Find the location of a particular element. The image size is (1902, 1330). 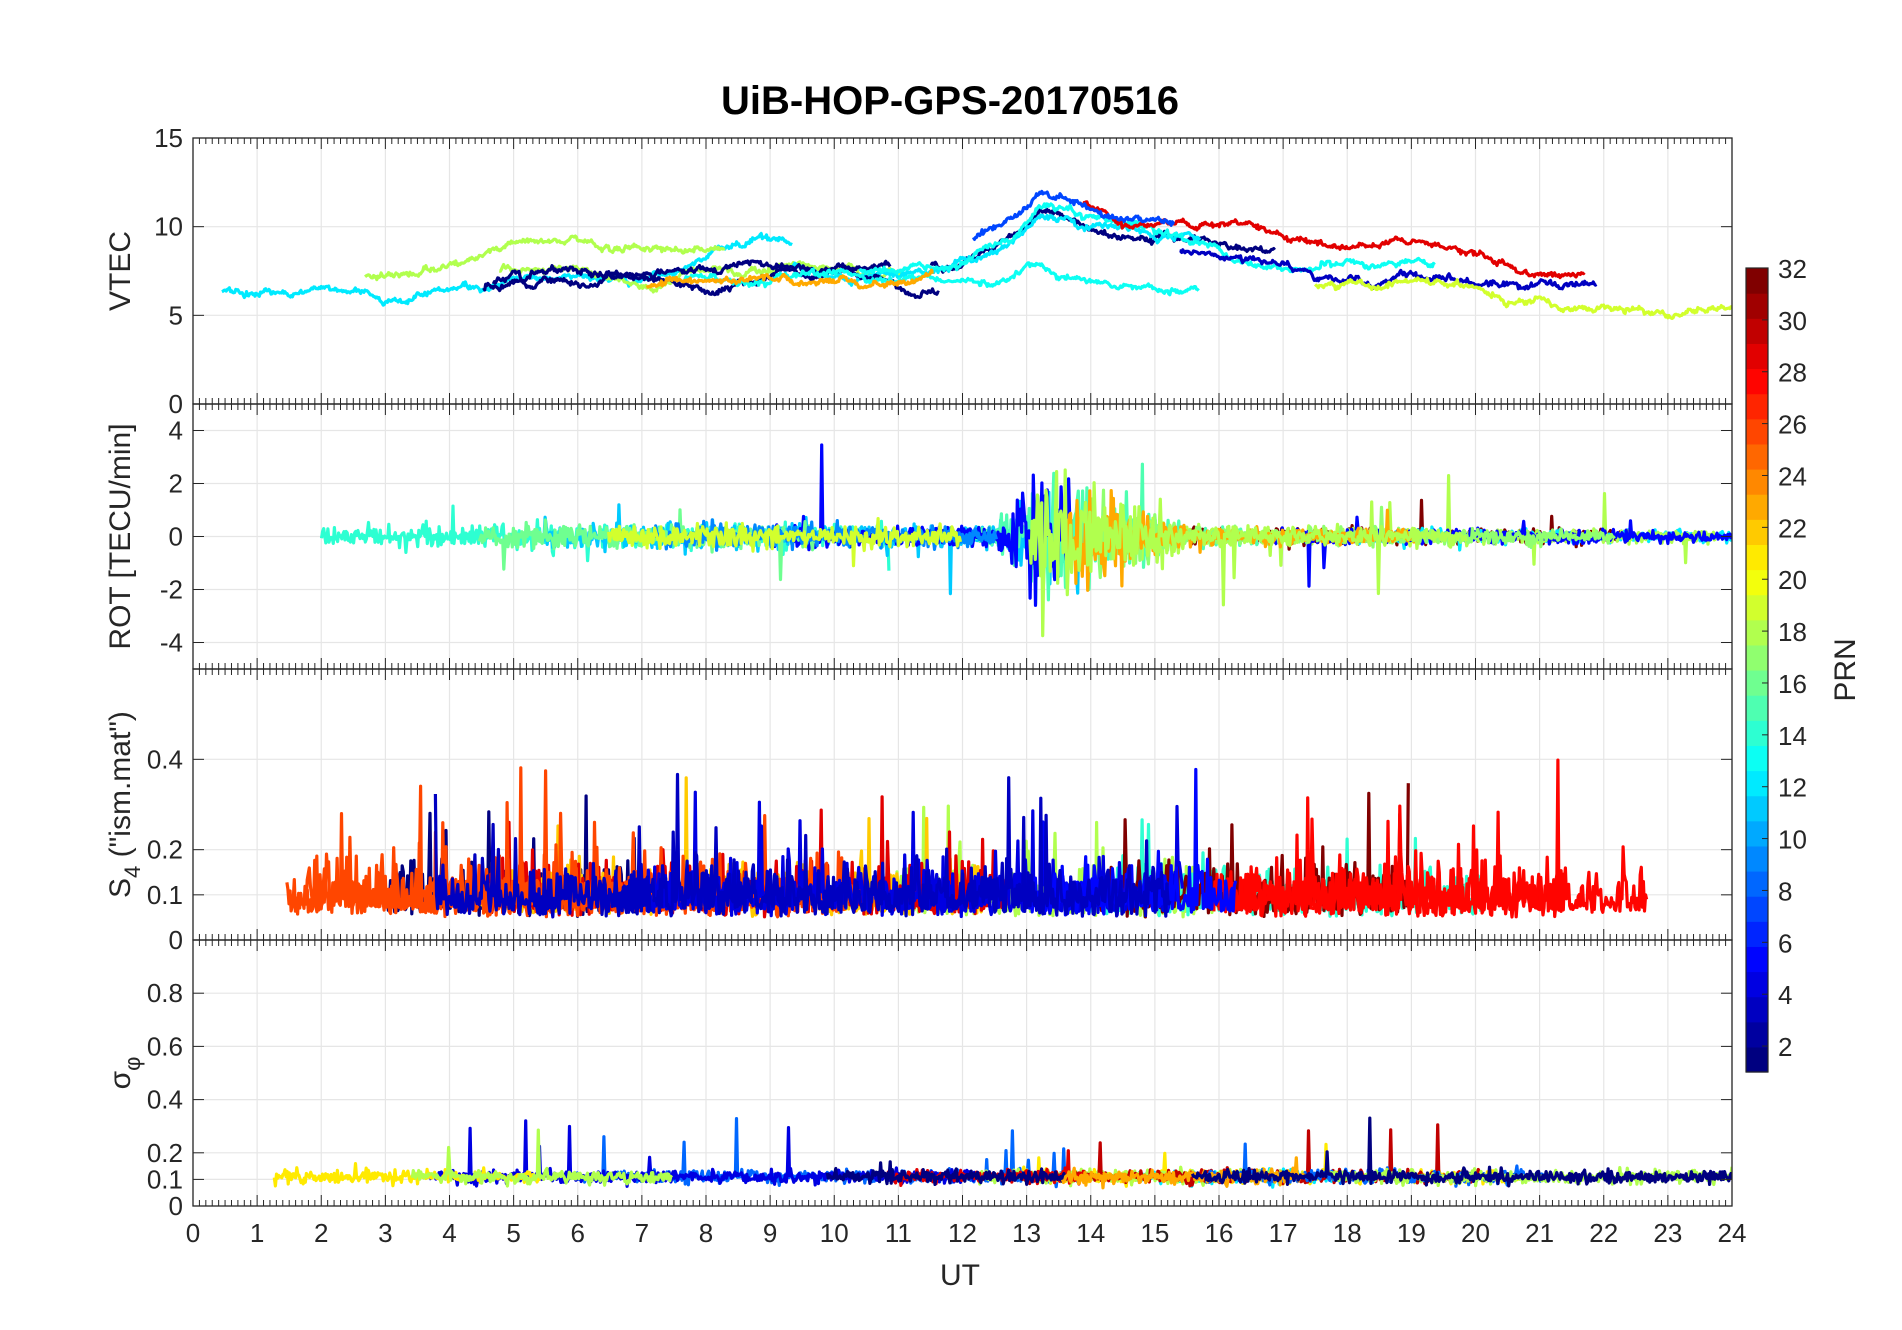

colorbar-tick-label: 16 is located at coordinates (1792, 684).